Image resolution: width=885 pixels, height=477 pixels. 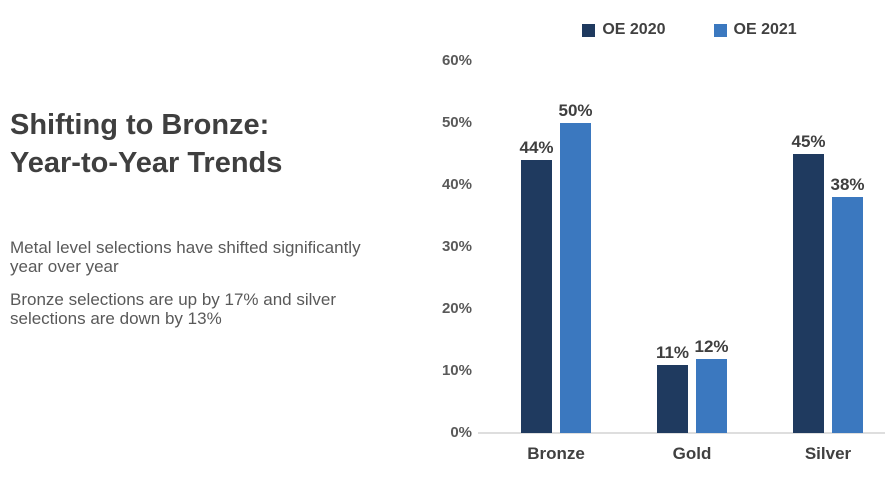 I want to click on y-axis-tick-label: 60%, so click(x=456, y=60).